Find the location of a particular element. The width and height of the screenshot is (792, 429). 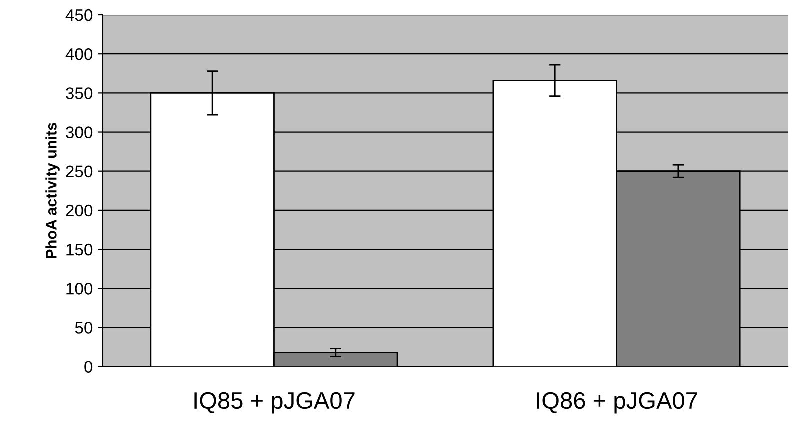

x-tick-label: IQ86 + pJGA07 is located at coordinates (617, 403).